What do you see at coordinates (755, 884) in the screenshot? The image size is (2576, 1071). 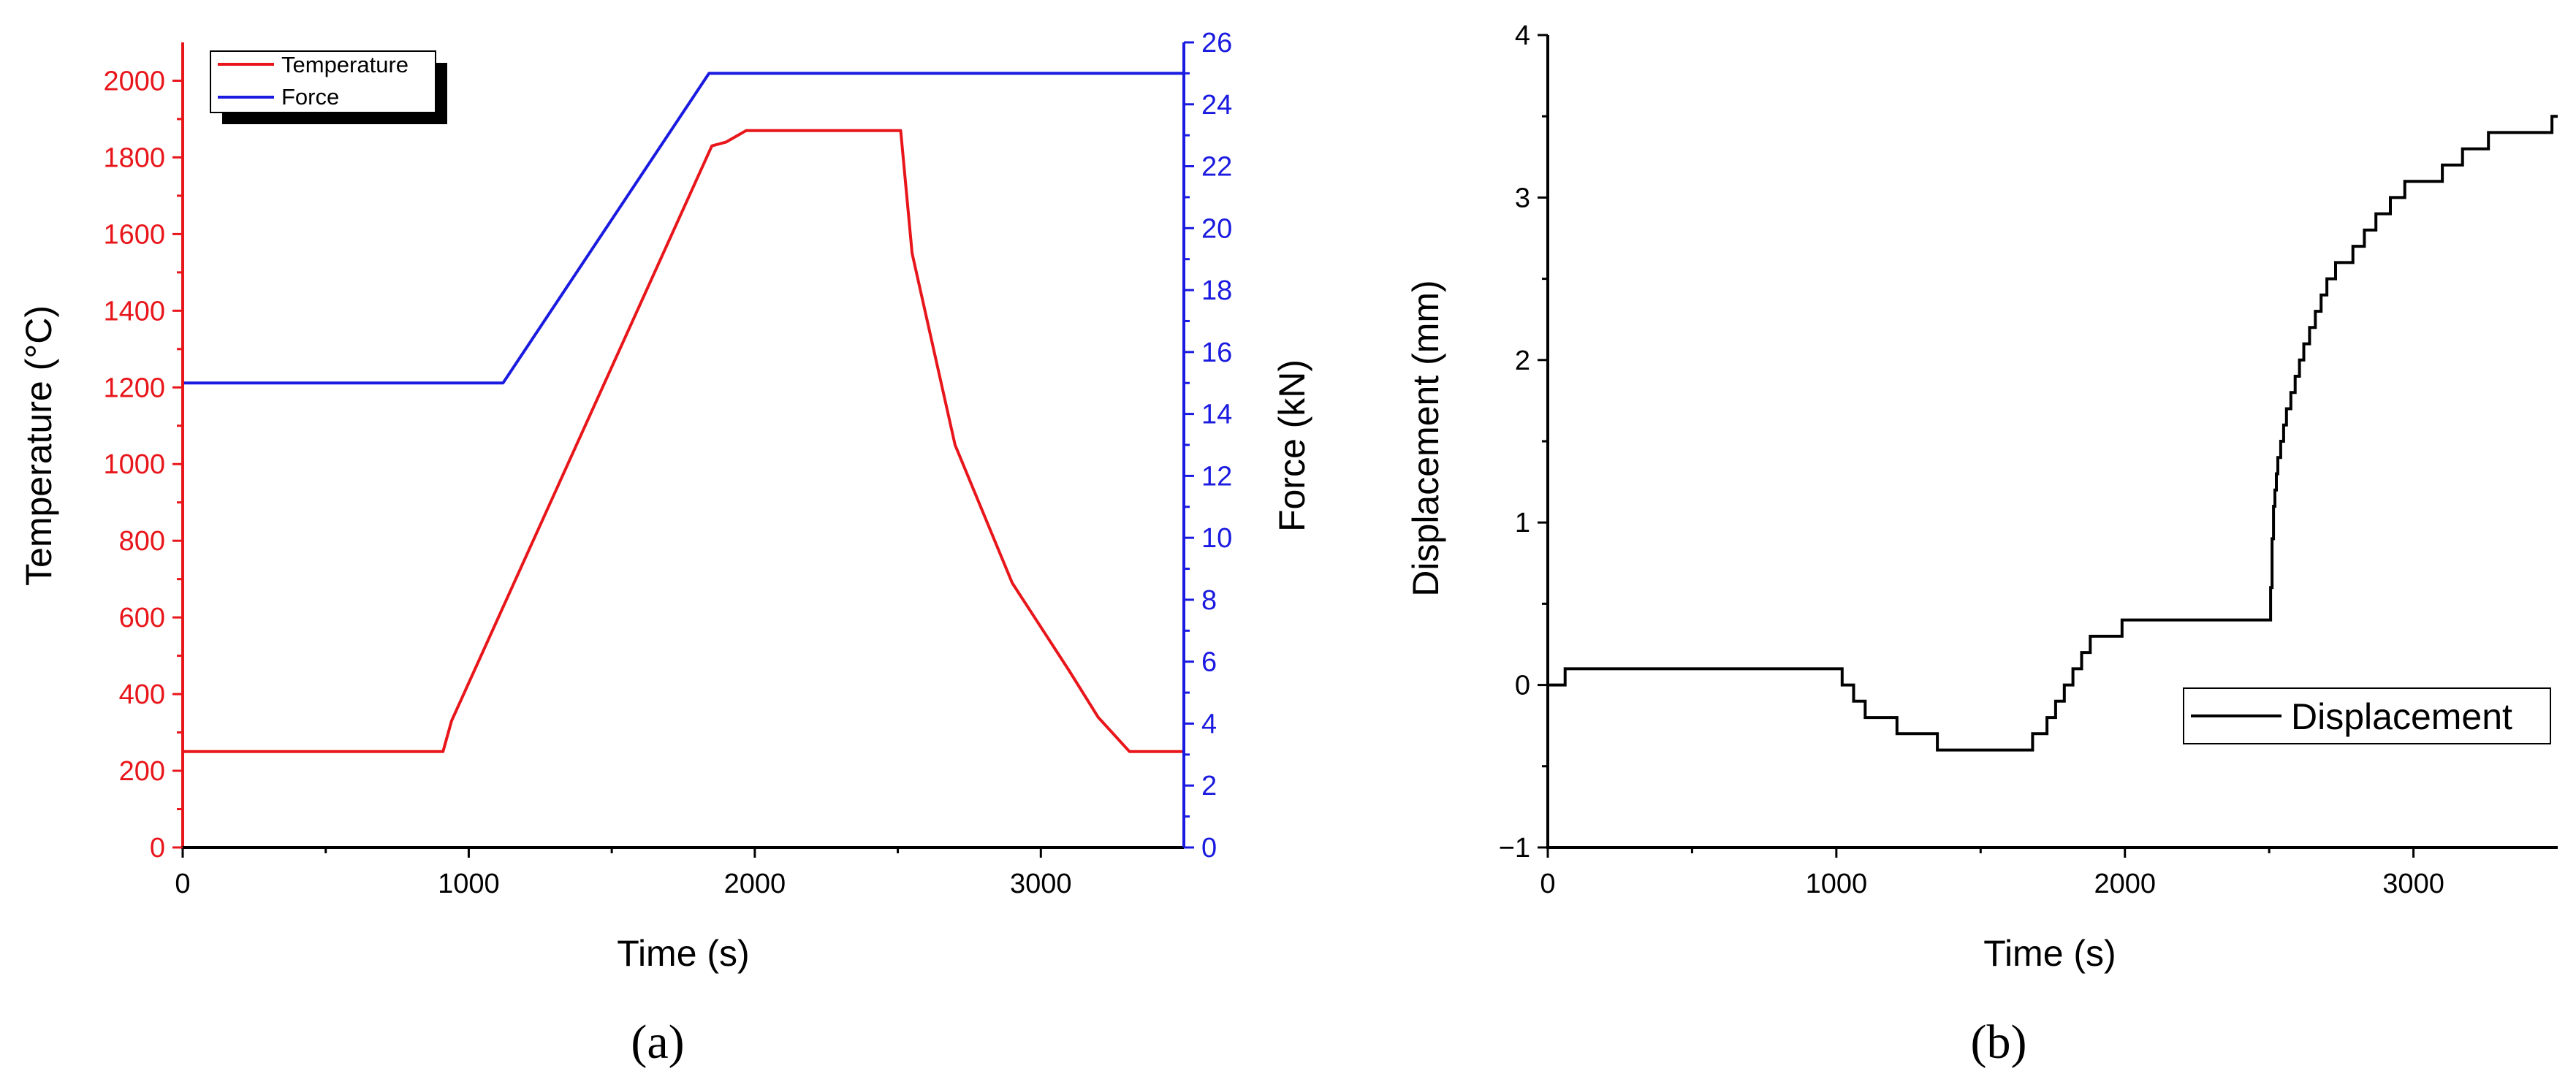 I see `a-x-tick-label: 2000` at bounding box center [755, 884].